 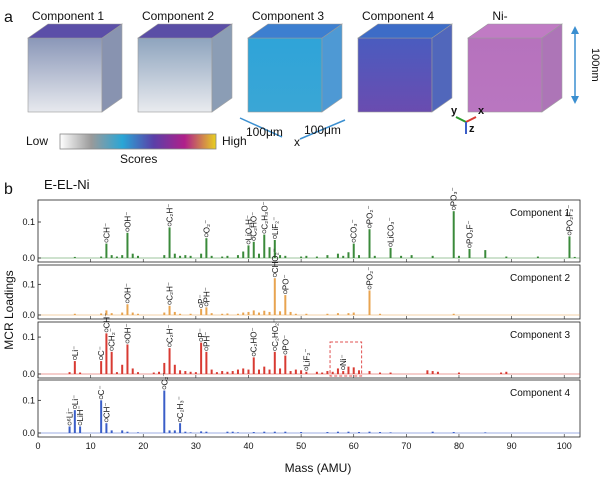 What do you see at coordinates (9, 309) in the screenshot?
I see `y-axis-label: MCR Loadings` at bounding box center [9, 309].